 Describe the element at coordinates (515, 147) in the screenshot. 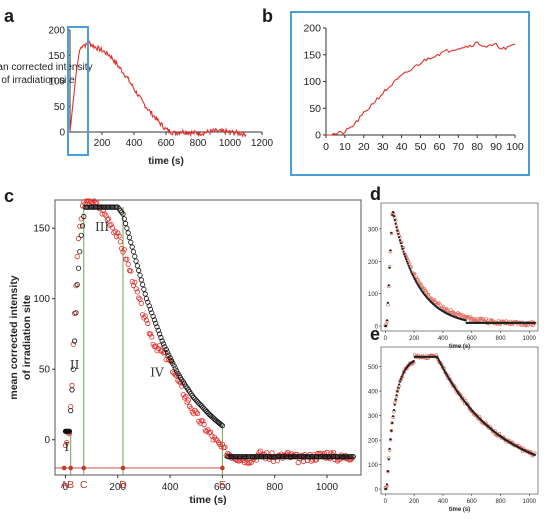

I see `x-tick-label: 100` at that location.